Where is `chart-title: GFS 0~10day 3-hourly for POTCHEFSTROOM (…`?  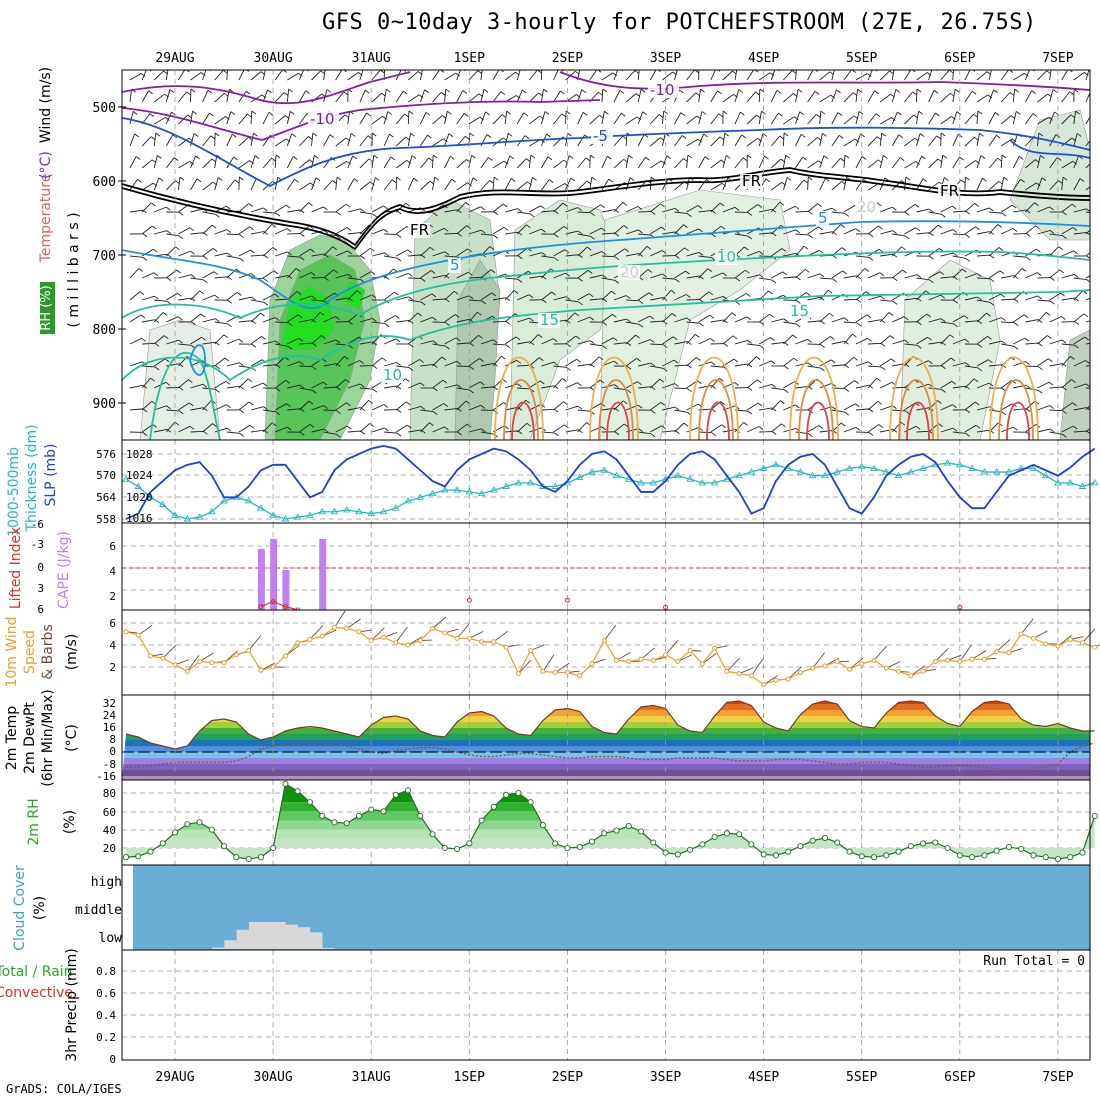
chart-title: GFS 0~10day 3-hourly for POTCHEFSTROOM (… is located at coordinates (679, 22).